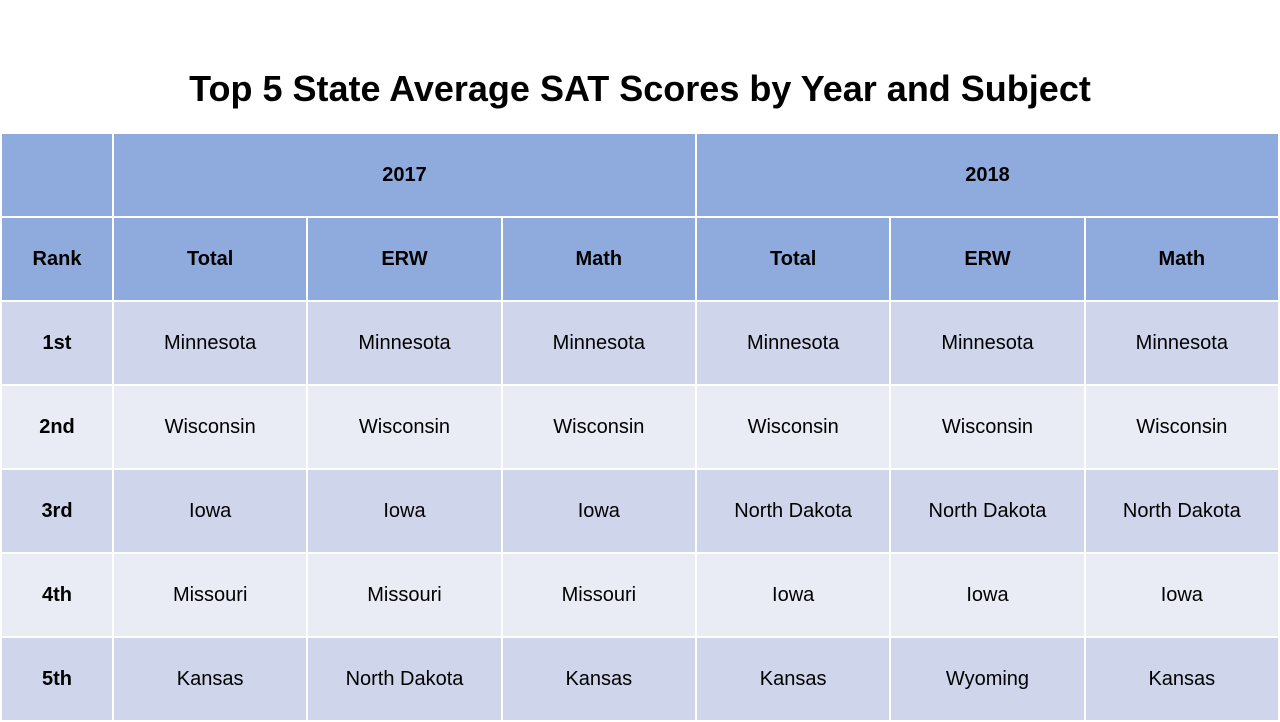 The width and height of the screenshot is (1280, 722). I want to click on year-header-2017: 2017, so click(404, 175).